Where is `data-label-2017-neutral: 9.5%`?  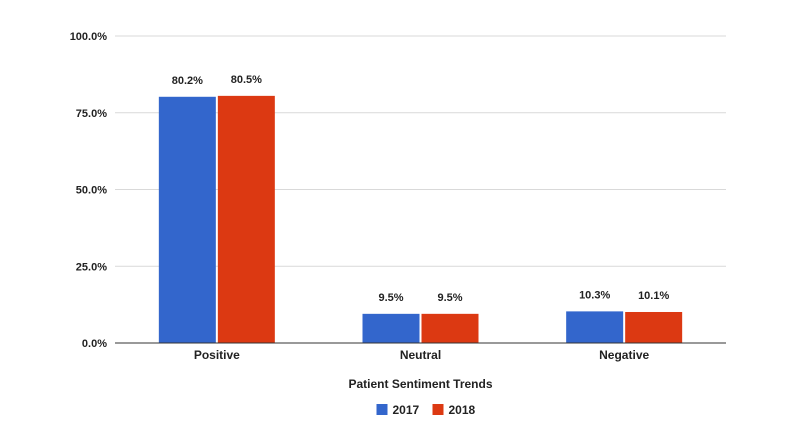 data-label-2017-neutral: 9.5% is located at coordinates (390, 298).